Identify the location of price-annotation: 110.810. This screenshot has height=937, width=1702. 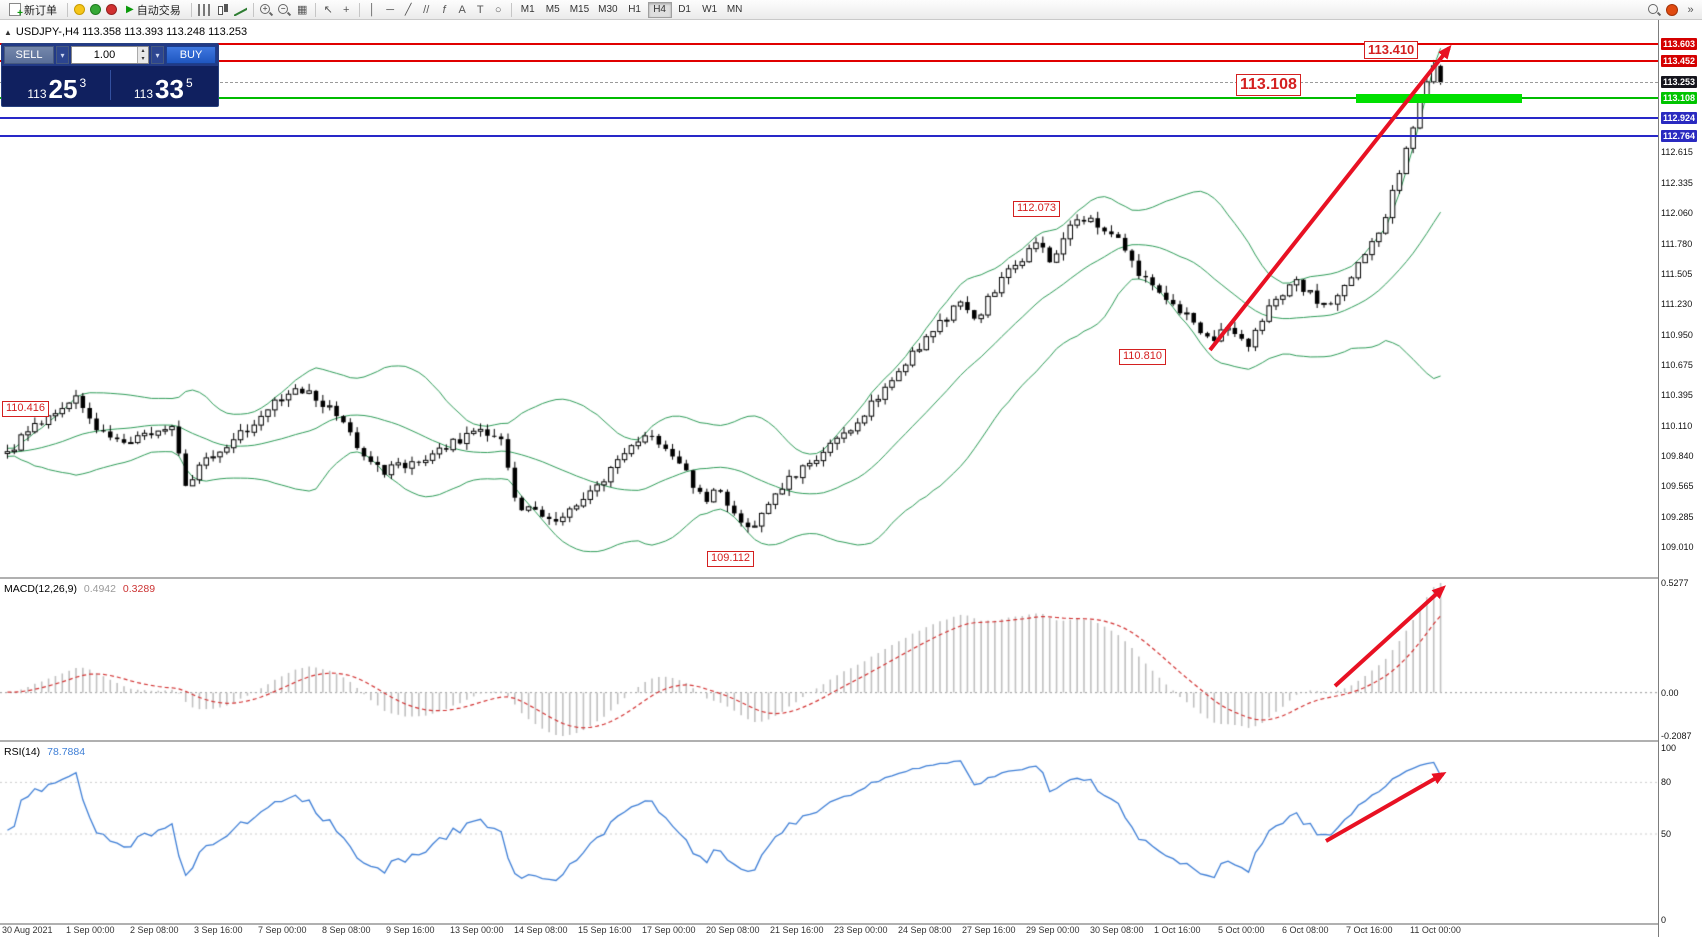
(1142, 357).